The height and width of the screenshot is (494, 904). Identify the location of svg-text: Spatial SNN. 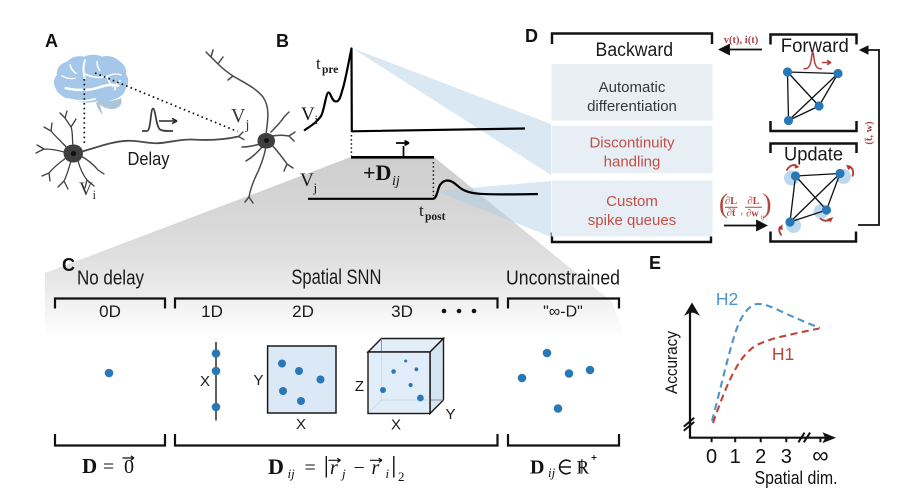
(336, 277).